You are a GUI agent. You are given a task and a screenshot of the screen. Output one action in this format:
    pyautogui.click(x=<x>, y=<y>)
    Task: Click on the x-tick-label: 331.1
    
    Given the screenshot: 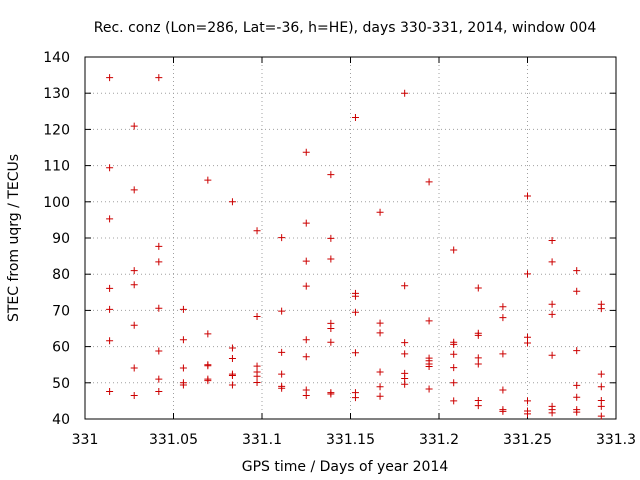 What is the action you would take?
    pyautogui.click(x=262, y=440)
    